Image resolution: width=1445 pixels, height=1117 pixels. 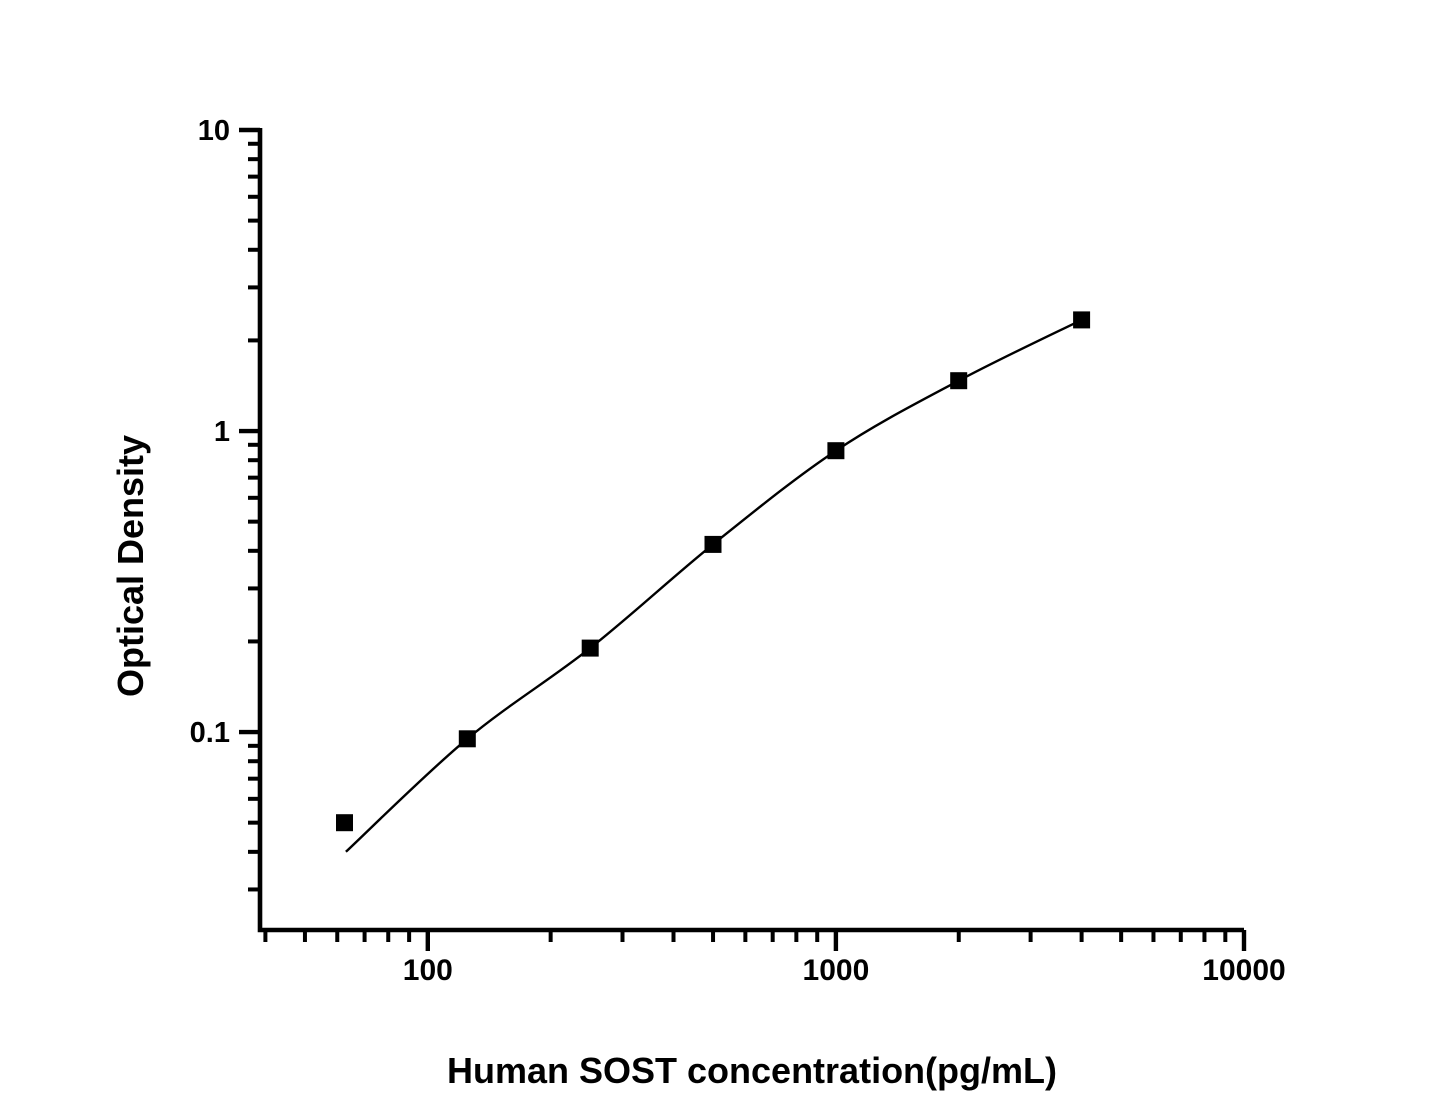 I want to click on y-tick-label: 1, so click(x=222, y=432).